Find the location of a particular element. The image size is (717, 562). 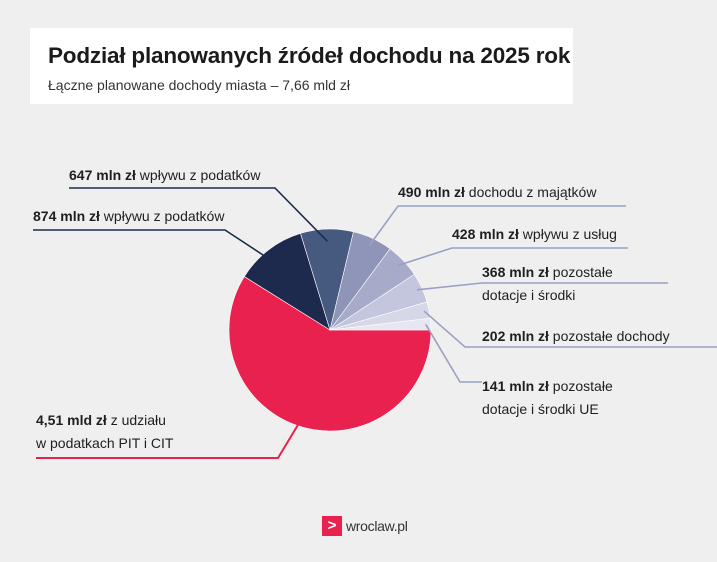

slice-label: 202 mln zł pozostałe dochody is located at coordinates (576, 336).